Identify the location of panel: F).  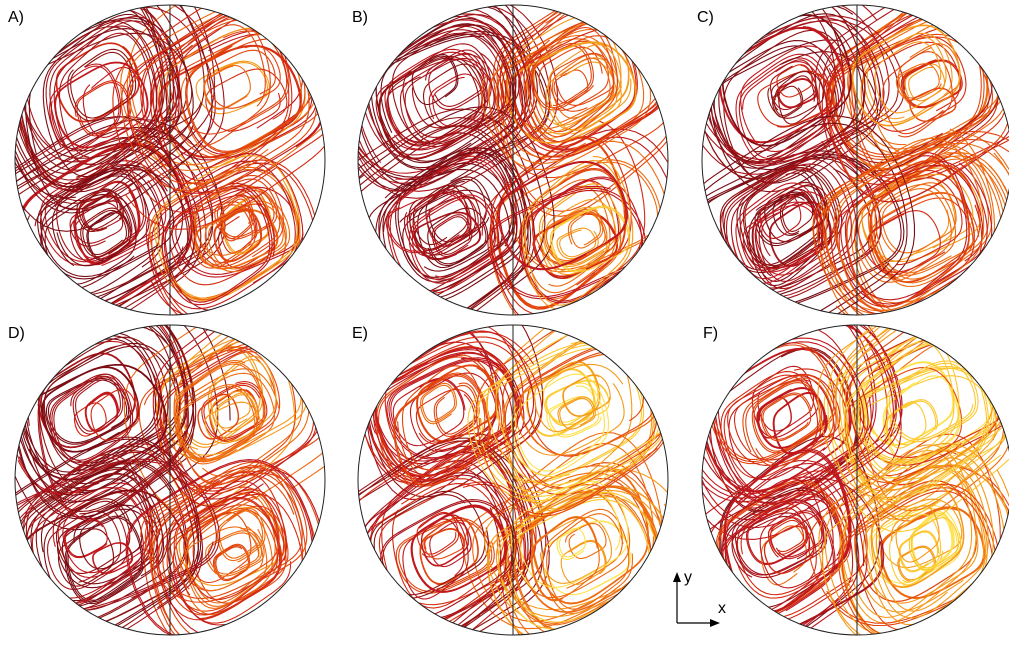
(855, 480).